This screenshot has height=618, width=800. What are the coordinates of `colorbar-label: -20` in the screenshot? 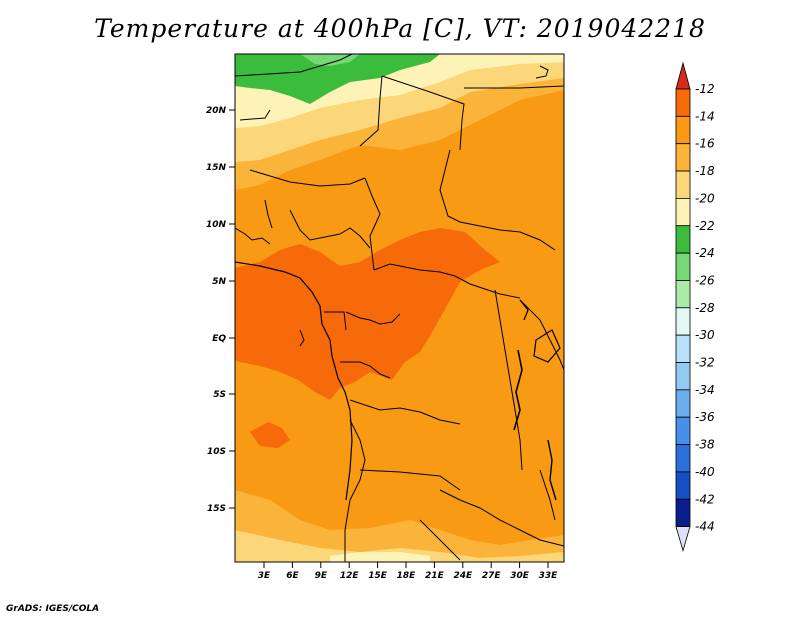 It's located at (705, 198).